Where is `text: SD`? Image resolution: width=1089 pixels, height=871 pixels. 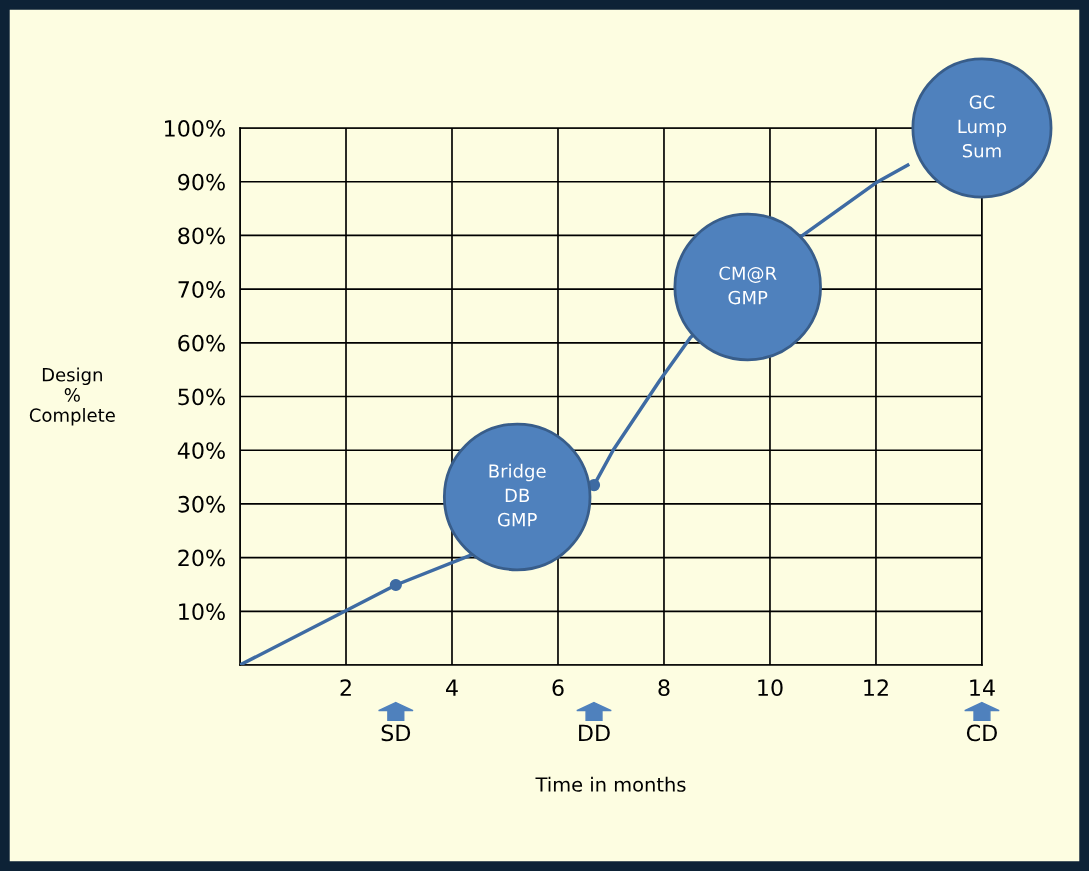
text: SD is located at coordinates (396, 733).